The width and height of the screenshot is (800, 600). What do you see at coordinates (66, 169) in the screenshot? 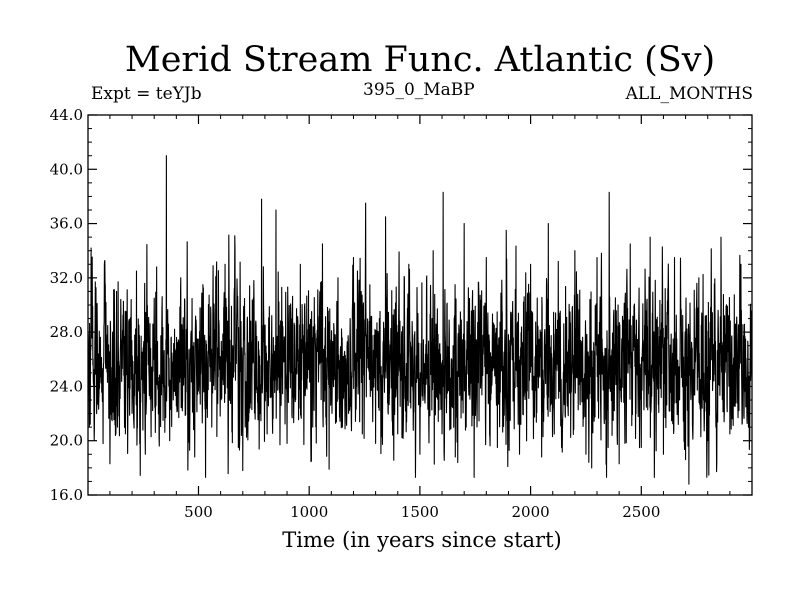
I see `y-tick-label: 40.0` at bounding box center [66, 169].